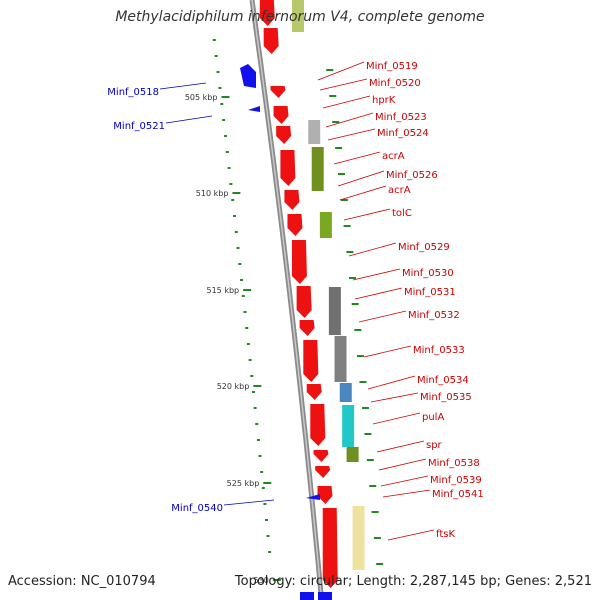 This screenshot has height=600, width=600. I want to click on reverse-gene-label: Minf_0521, so click(139, 126).